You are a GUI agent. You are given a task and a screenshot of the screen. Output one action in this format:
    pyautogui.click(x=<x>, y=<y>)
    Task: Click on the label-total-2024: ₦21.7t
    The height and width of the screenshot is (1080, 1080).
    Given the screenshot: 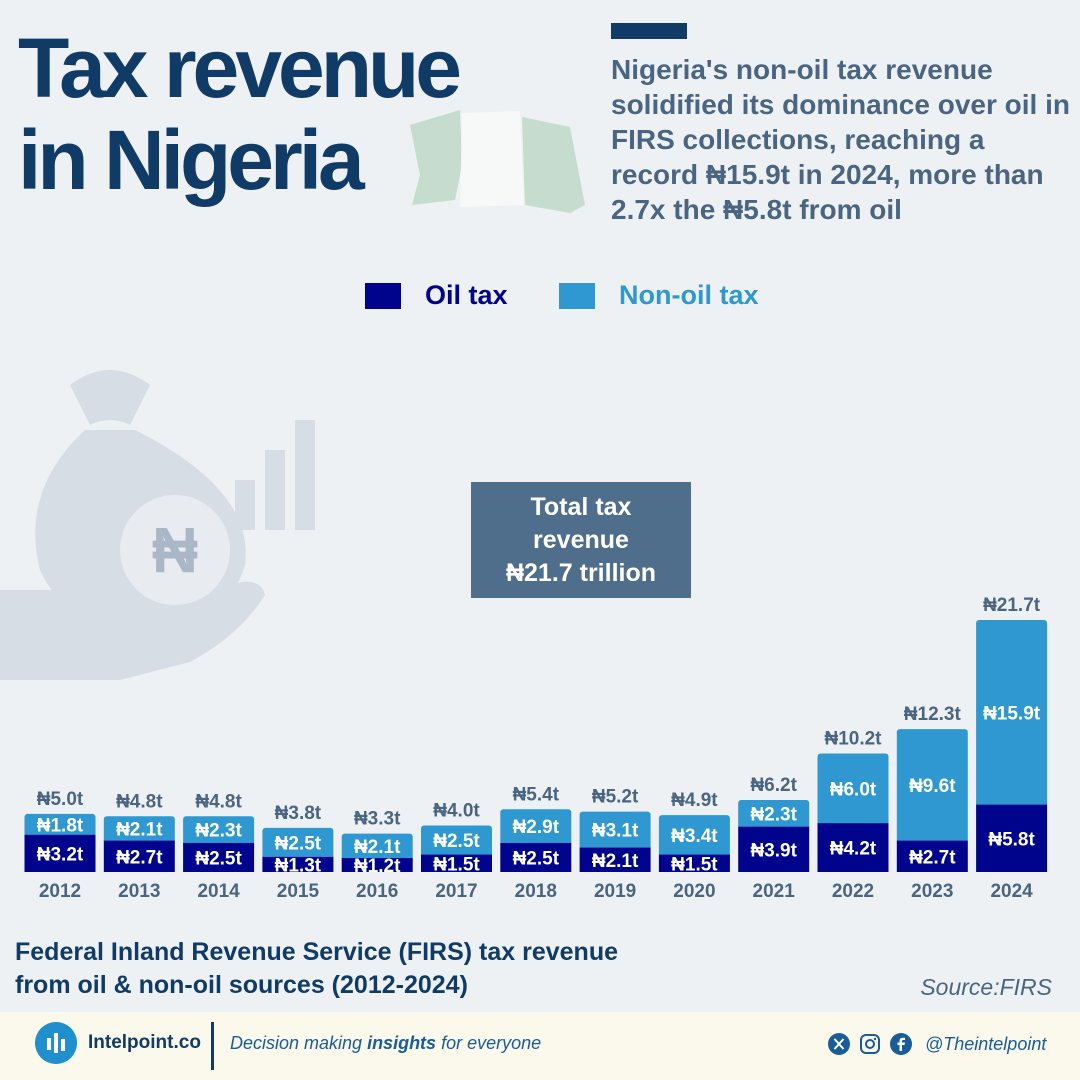 What is the action you would take?
    pyautogui.click(x=1012, y=605)
    